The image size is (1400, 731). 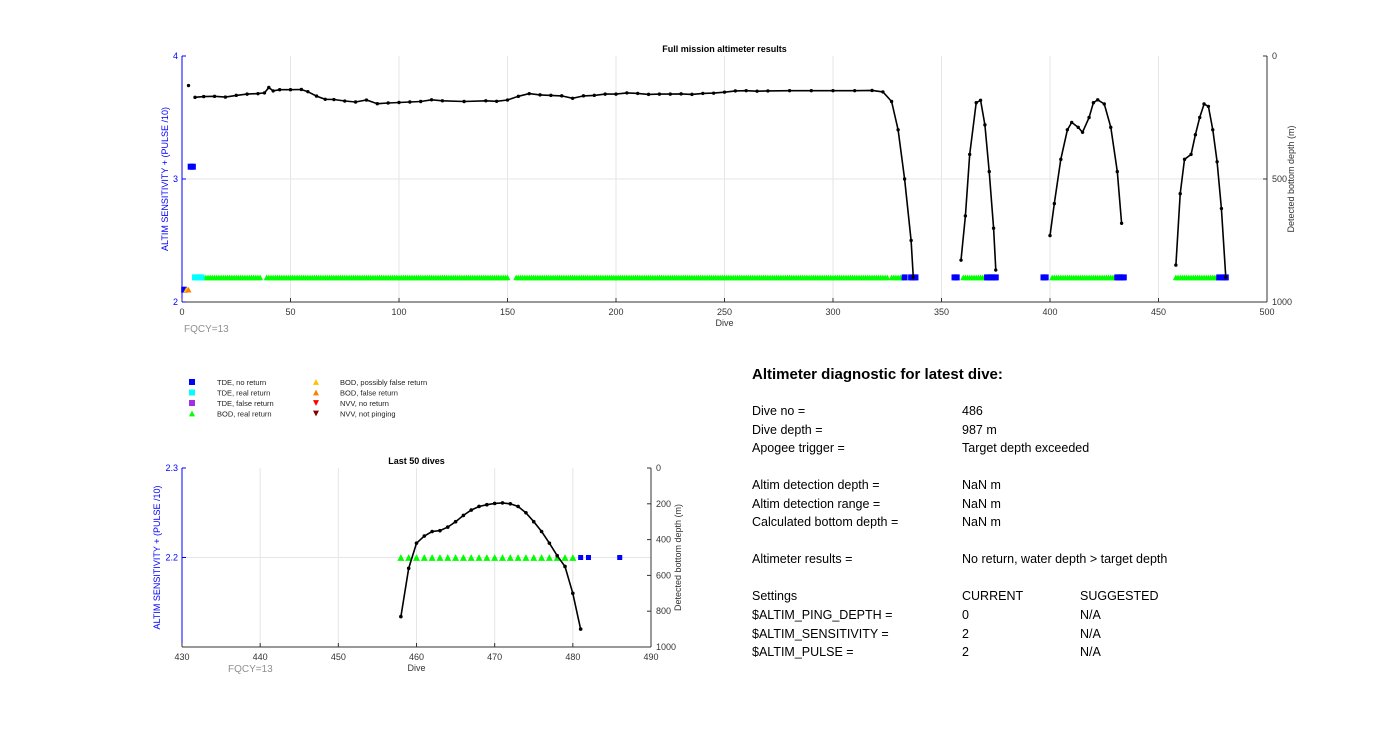 What do you see at coordinates (1266, 312) in the screenshot?
I see `x-tick-label: 500` at bounding box center [1266, 312].